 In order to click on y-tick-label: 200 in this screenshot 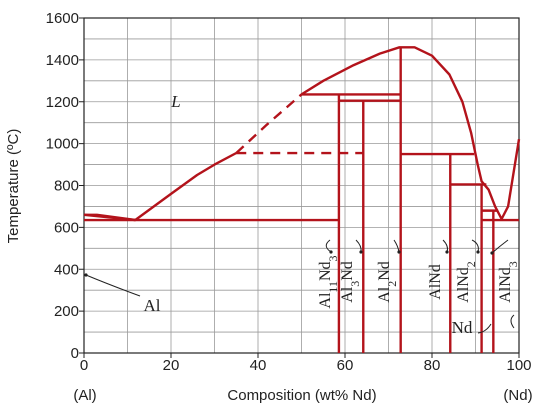, I will do `click(66, 311)`.